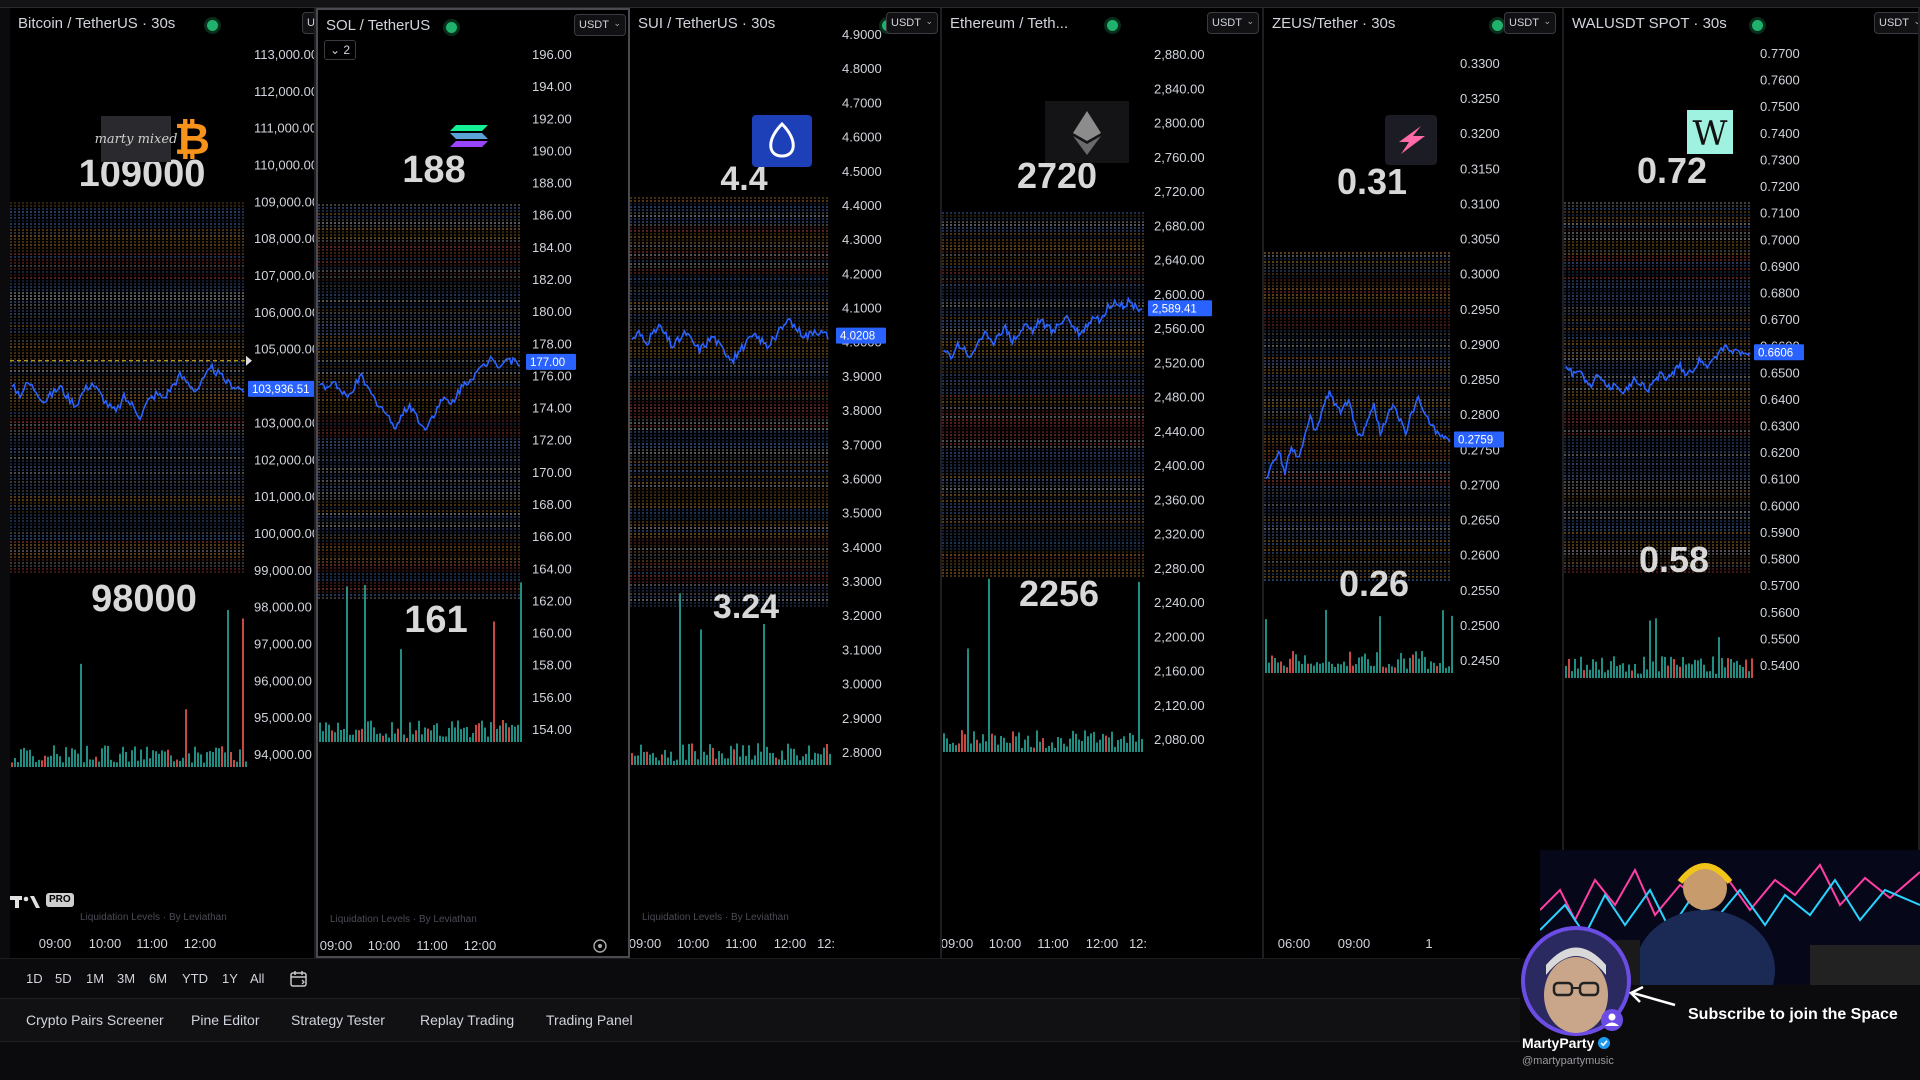 This screenshot has height=1080, width=1920. I want to click on price-tick-label: 2,760.00, so click(1179, 157).